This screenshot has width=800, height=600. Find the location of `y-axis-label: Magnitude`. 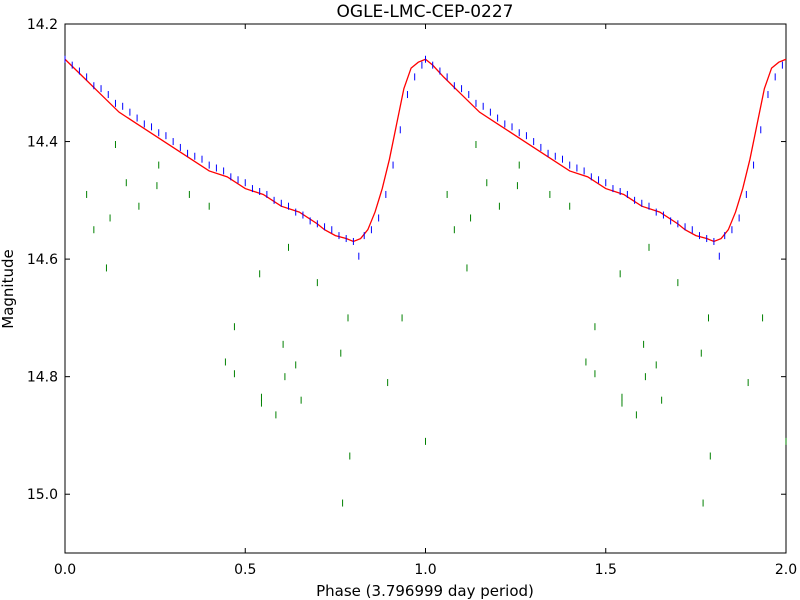

y-axis-label: Magnitude is located at coordinates (8, 288).